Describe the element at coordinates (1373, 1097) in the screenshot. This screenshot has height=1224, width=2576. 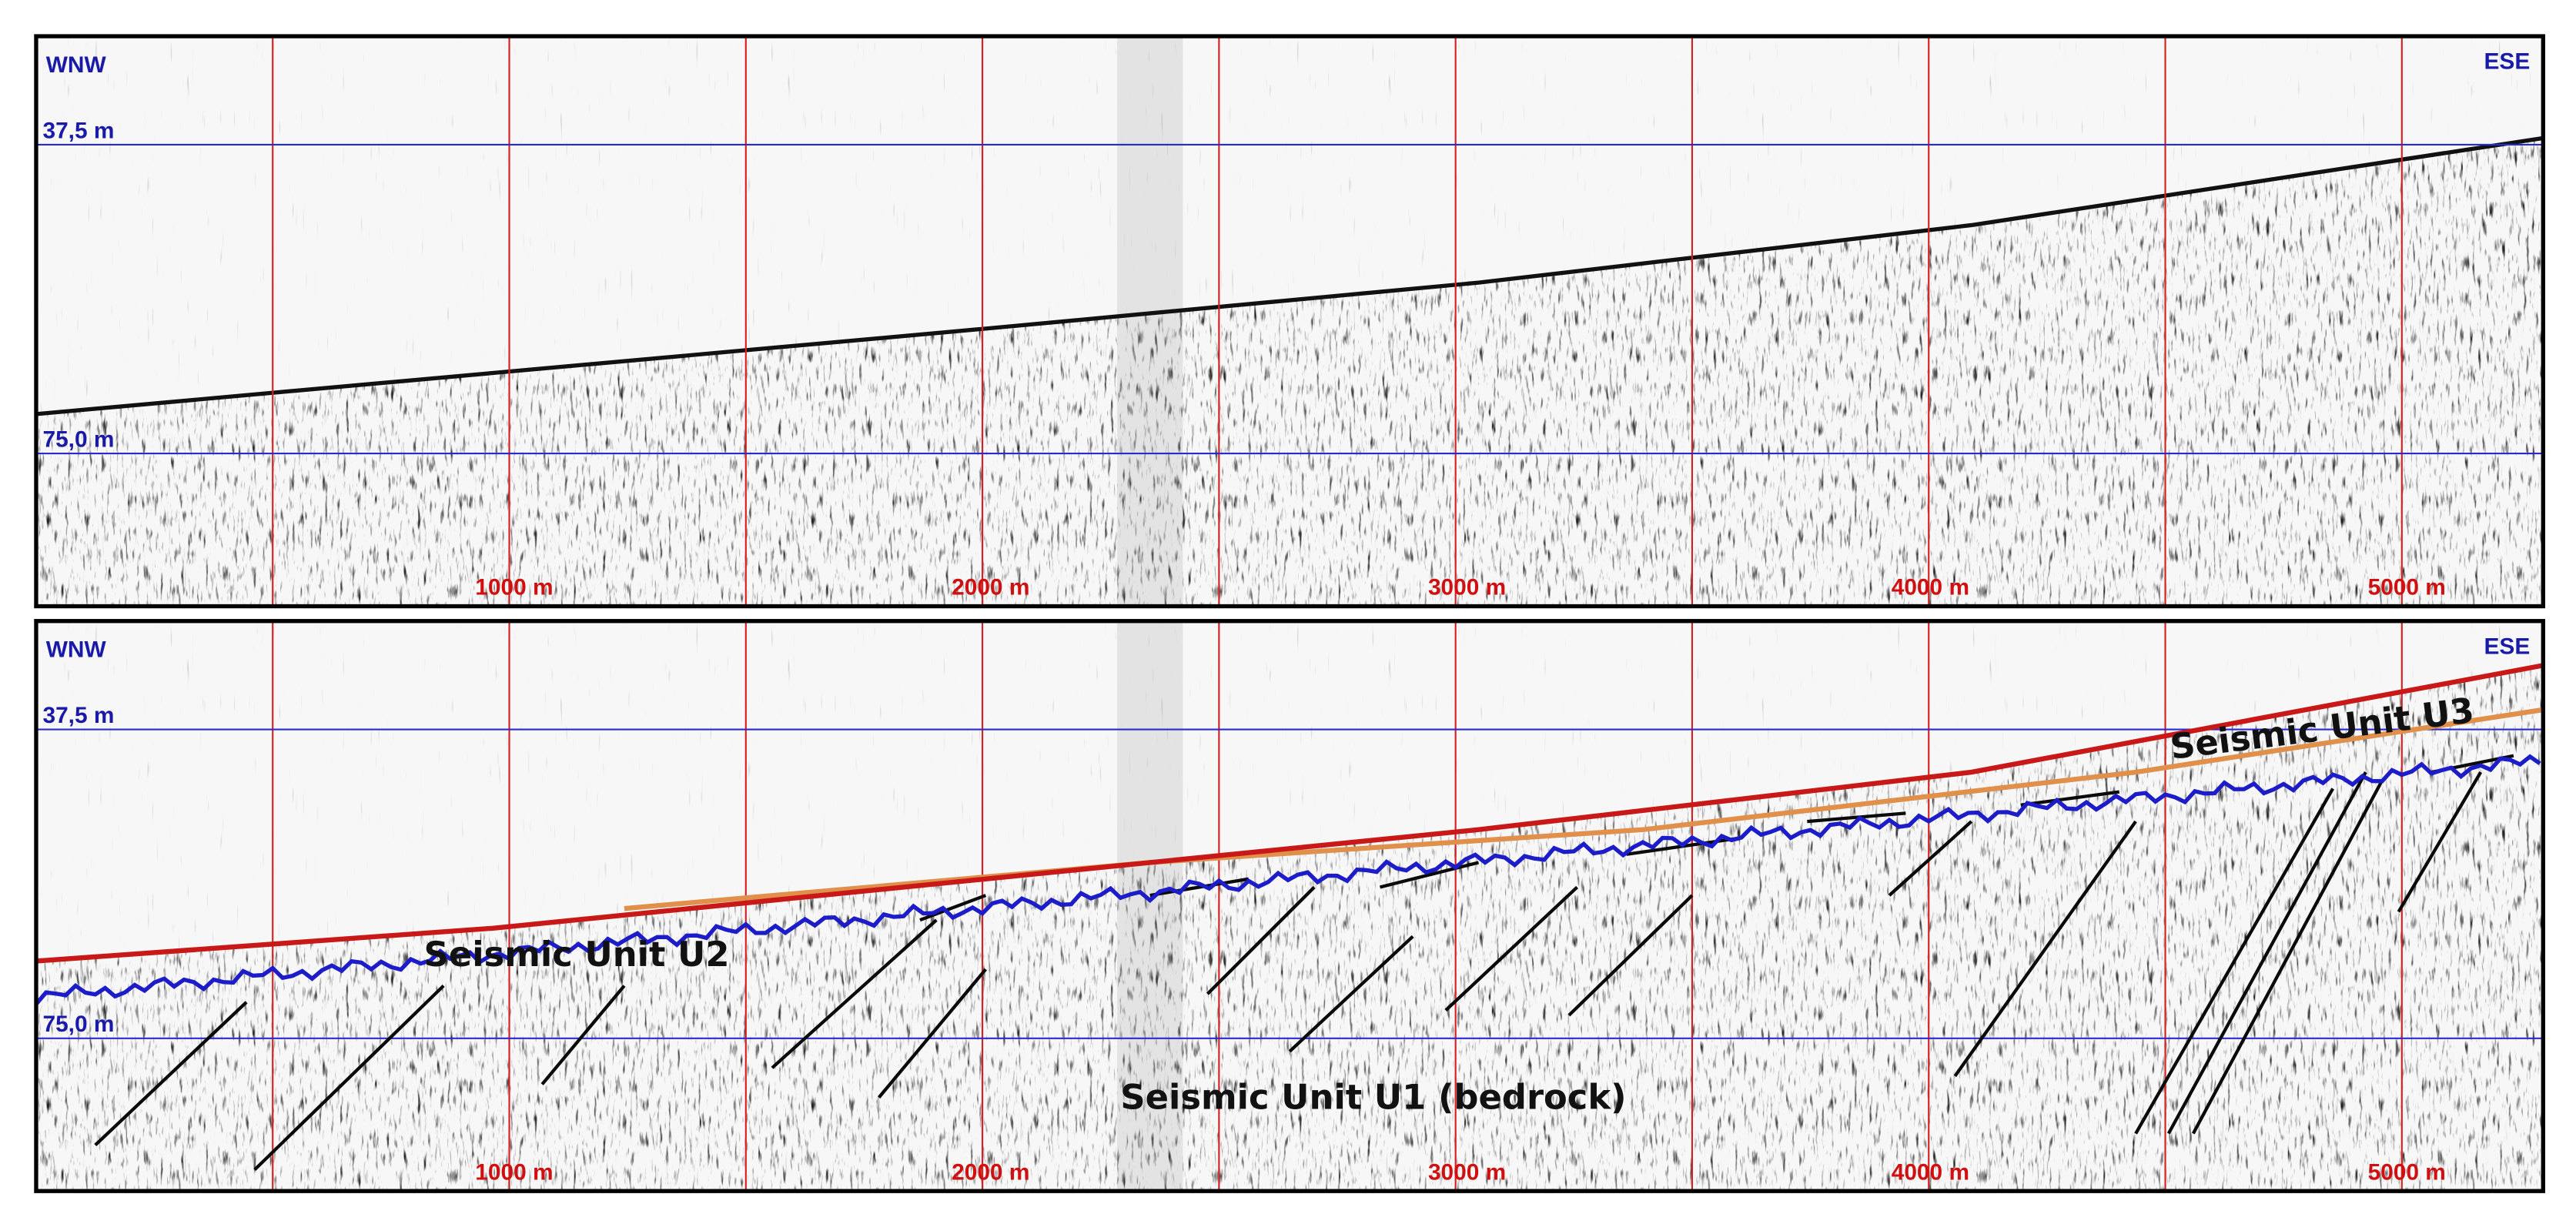
I see `unit-label: Seismic Unit U1 (bedrock)` at that location.